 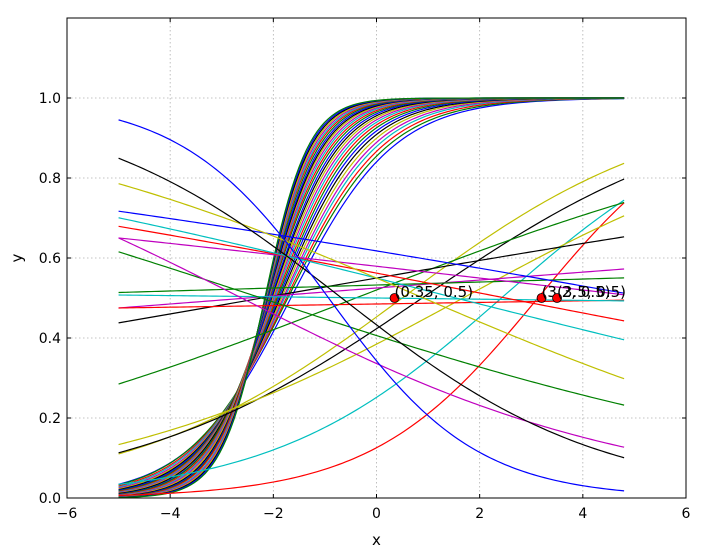 What do you see at coordinates (376, 514) in the screenshot?
I see `x-tick-label: 0` at bounding box center [376, 514].